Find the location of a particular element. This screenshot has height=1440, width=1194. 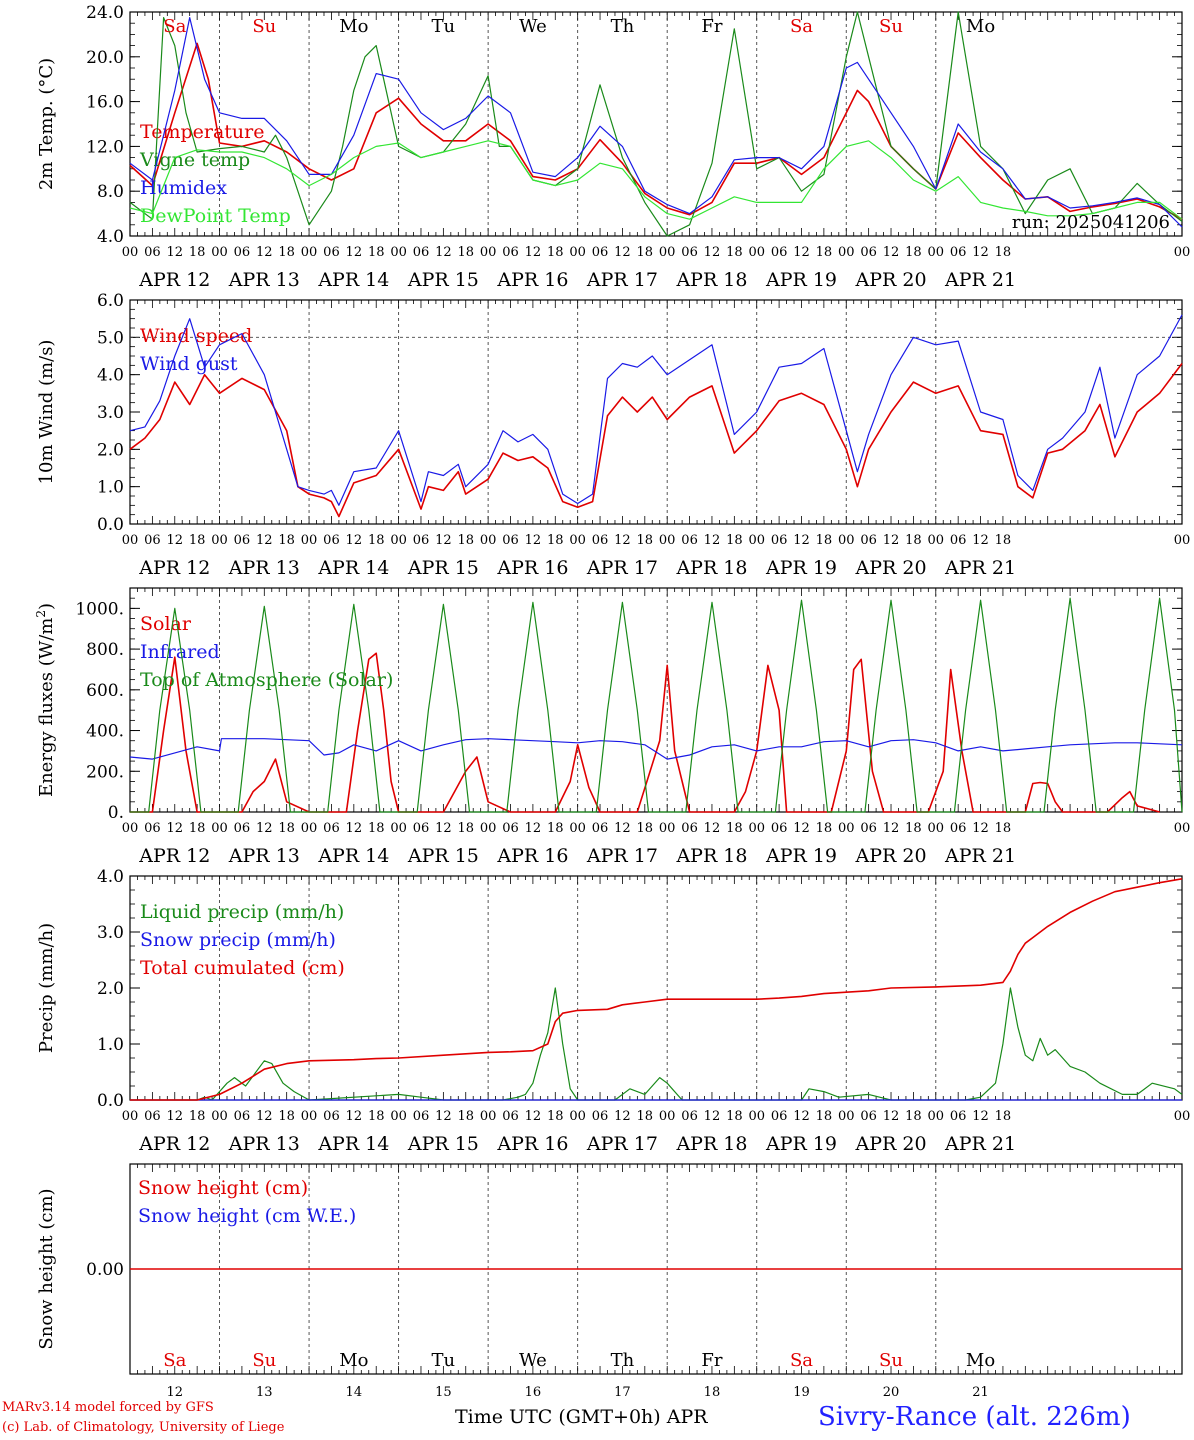

date-label: APR 19 is located at coordinates (801, 568).